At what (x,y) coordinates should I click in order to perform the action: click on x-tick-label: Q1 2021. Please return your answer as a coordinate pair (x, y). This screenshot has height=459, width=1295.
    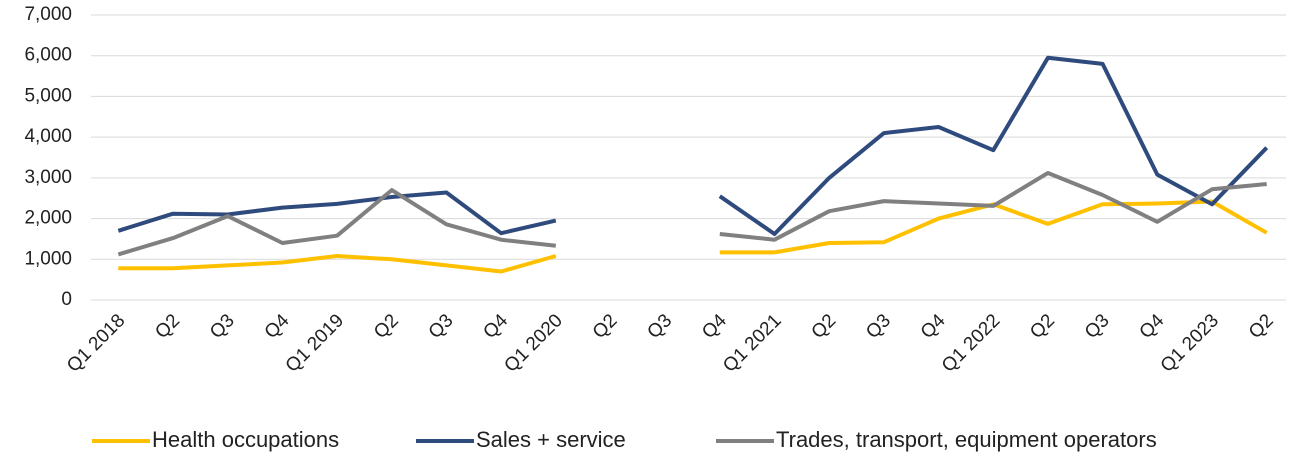
    Looking at the image, I should click on (752, 343).